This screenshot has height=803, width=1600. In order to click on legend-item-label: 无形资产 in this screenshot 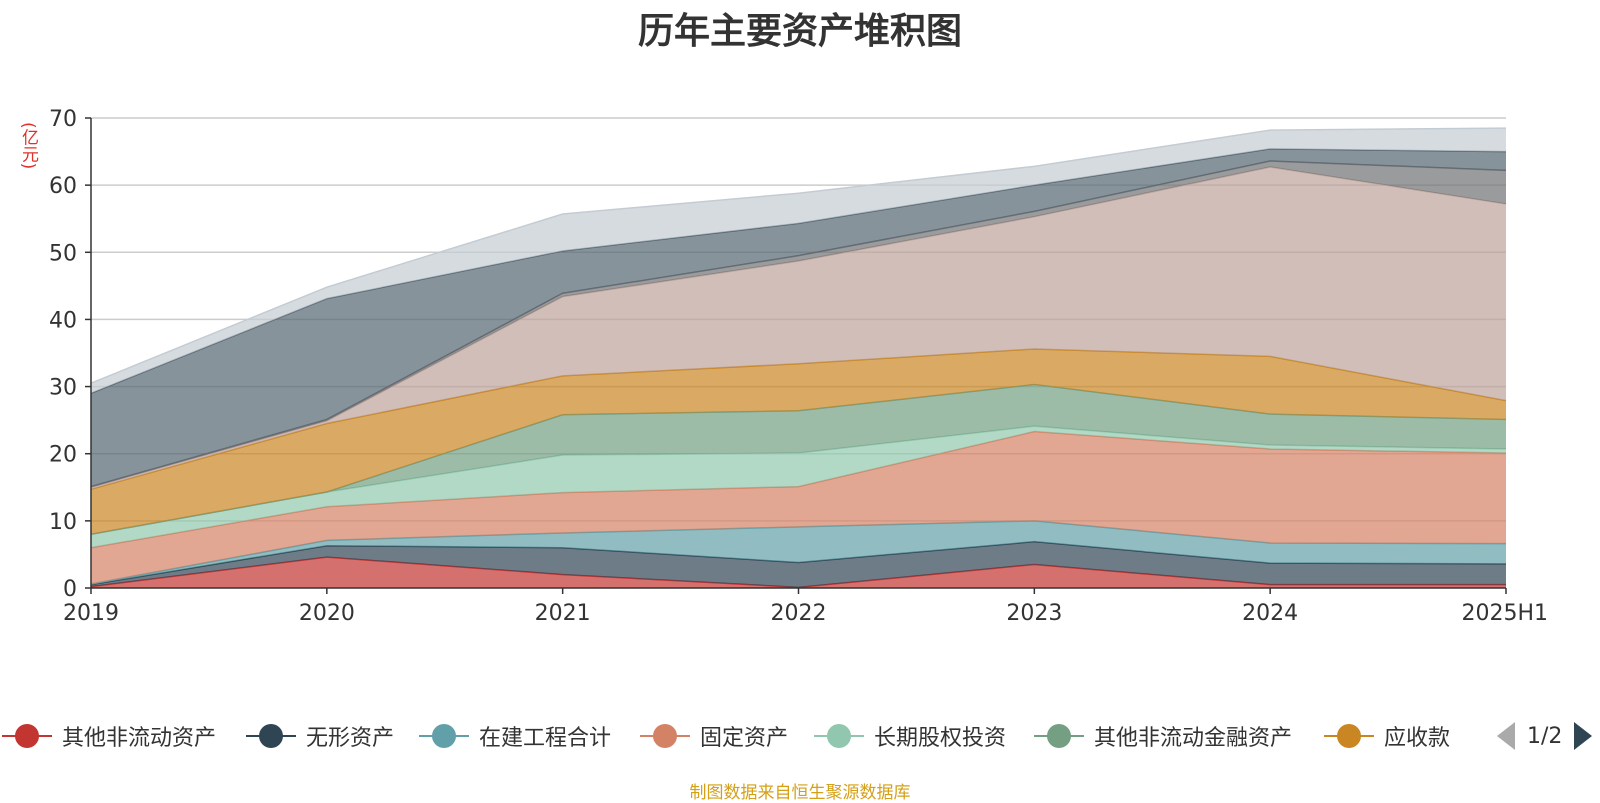, I will do `click(350, 738)`.